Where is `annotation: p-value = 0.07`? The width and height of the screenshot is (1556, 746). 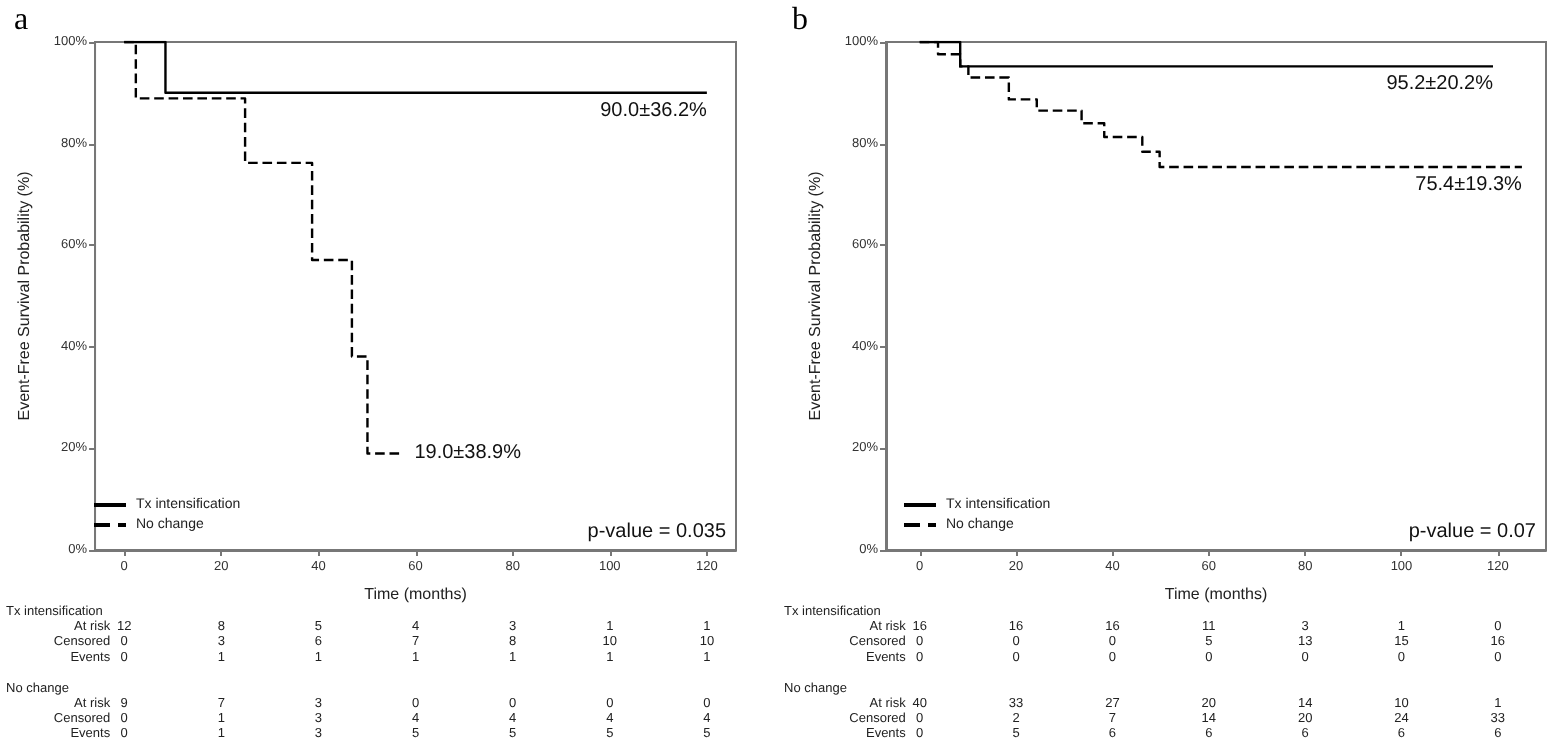
annotation: p-value = 0.07 is located at coordinates (1472, 532).